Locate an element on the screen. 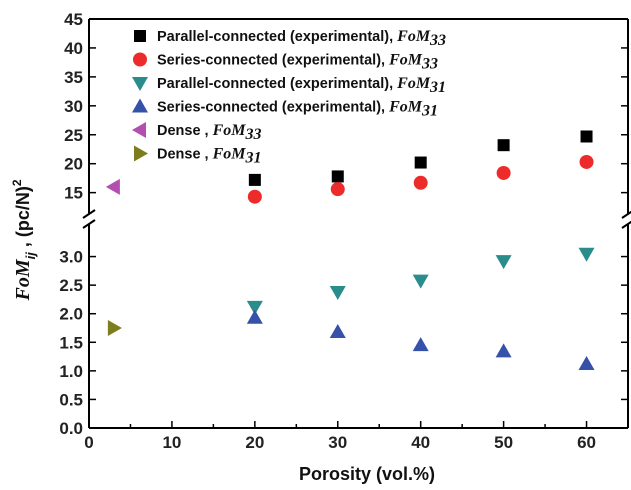 The width and height of the screenshot is (631, 490). axis-break-mark-left-upper is located at coordinates (89, 214).